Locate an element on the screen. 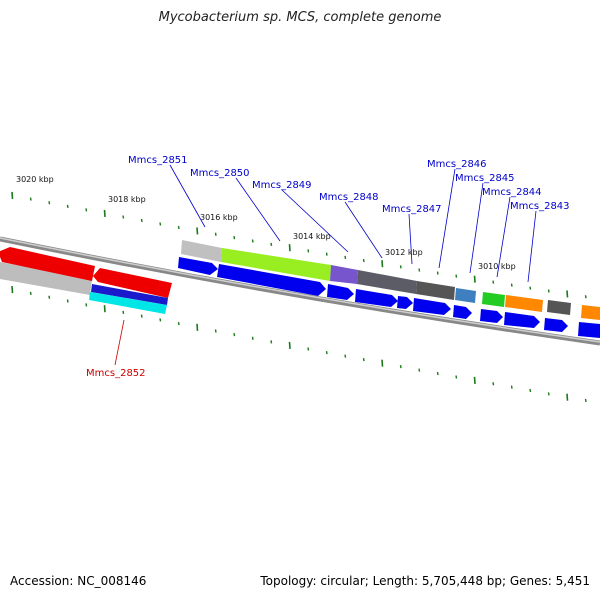  feature-orange is located at coordinates (524, 303).